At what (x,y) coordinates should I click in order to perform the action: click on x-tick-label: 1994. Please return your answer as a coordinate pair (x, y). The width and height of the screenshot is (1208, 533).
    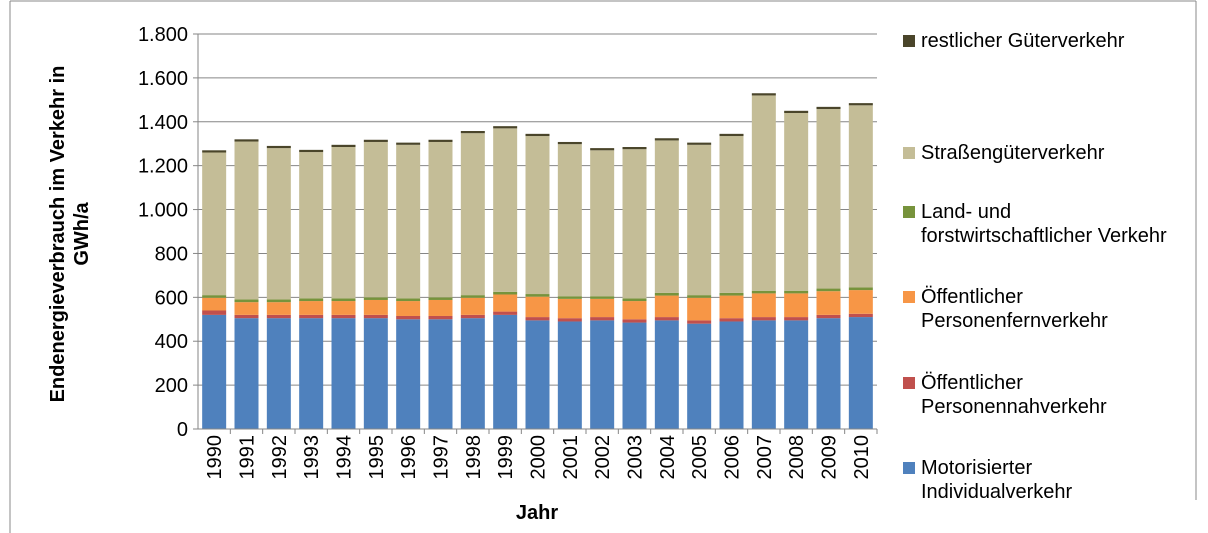
    Looking at the image, I should click on (345, 457).